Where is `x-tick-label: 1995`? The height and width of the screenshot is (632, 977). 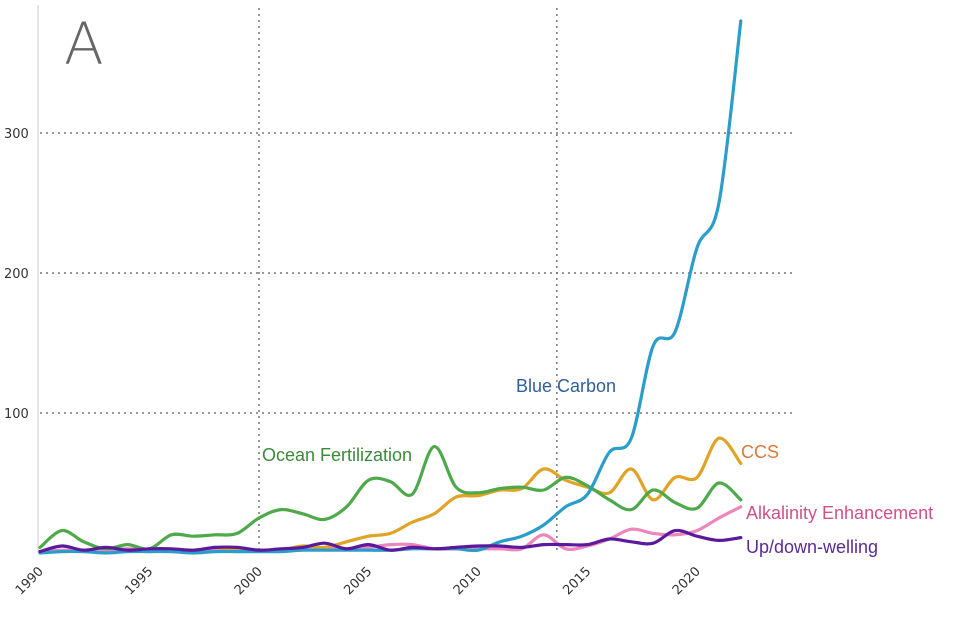 x-tick-label: 1995 is located at coordinates (139, 581).